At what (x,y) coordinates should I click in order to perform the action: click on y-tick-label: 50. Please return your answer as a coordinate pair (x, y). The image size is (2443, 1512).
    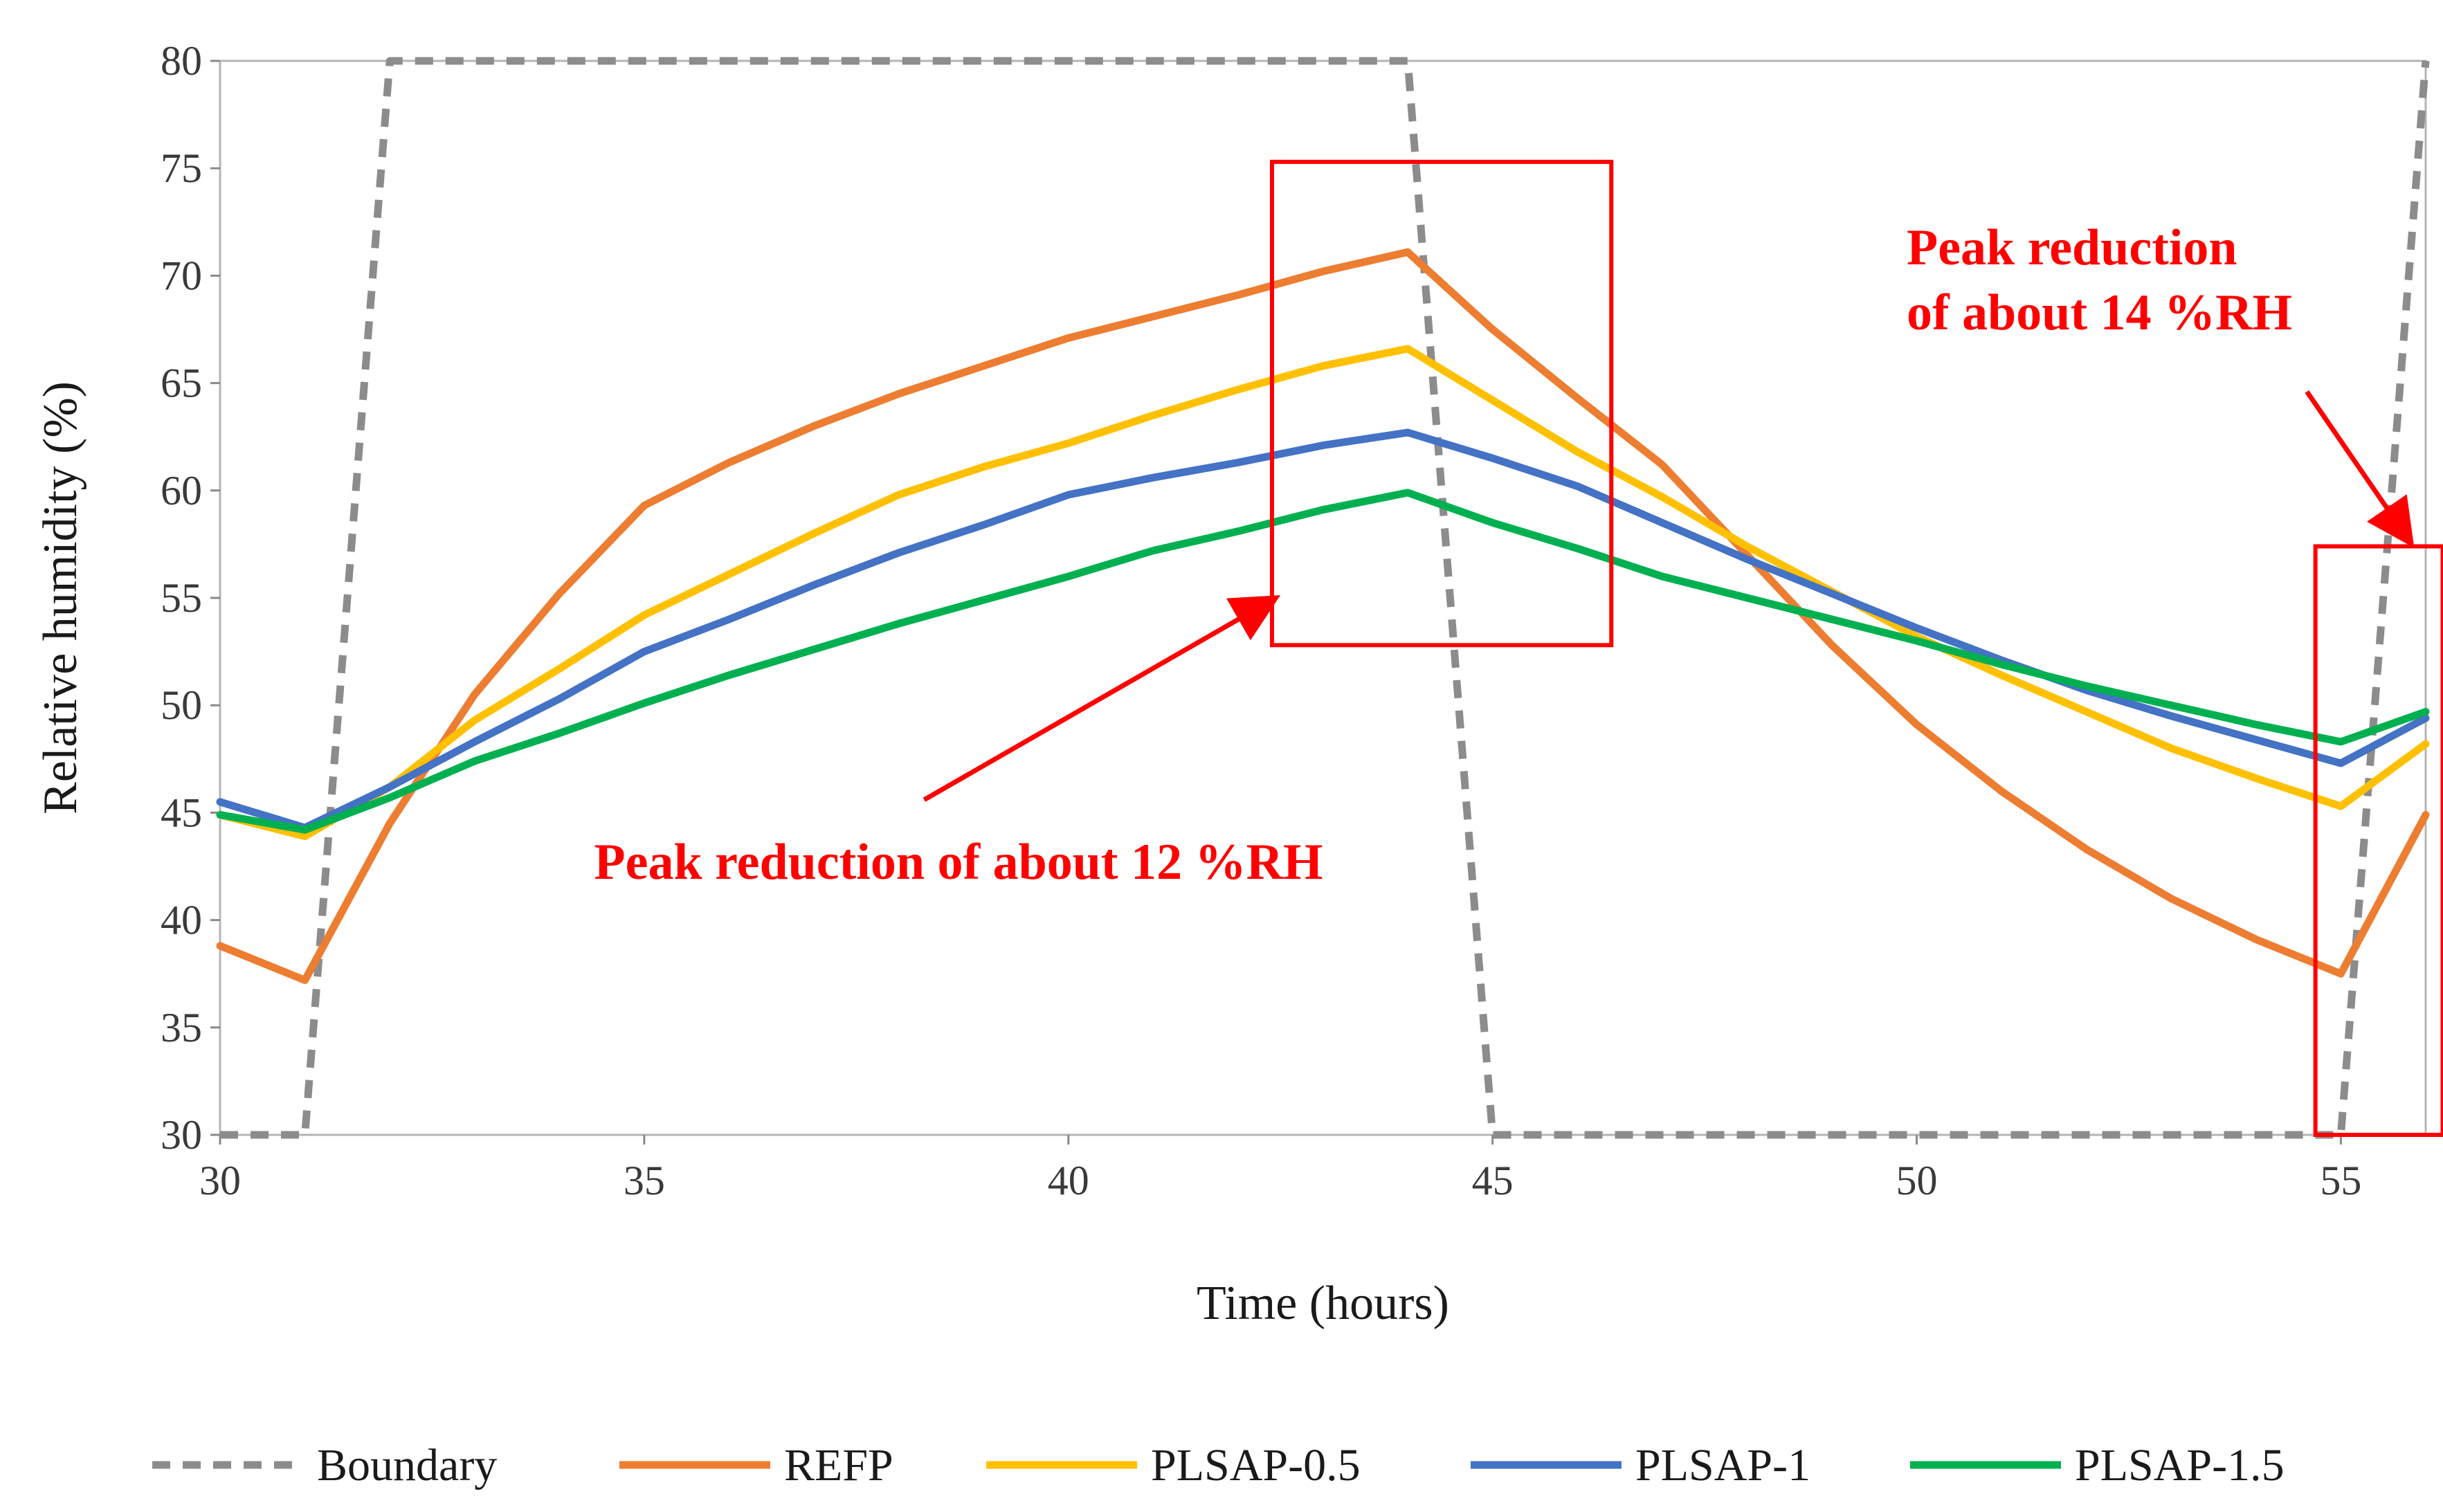
    Looking at the image, I should click on (181, 705).